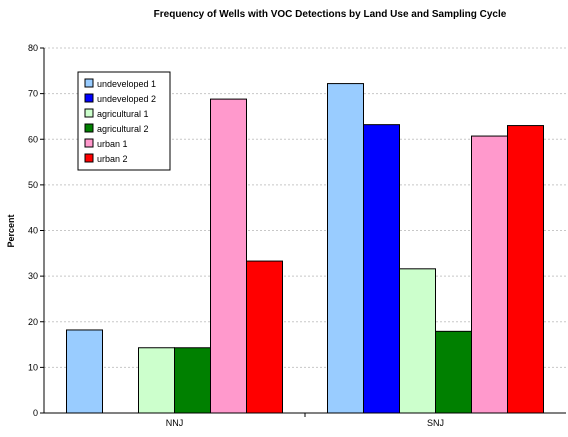  What do you see at coordinates (156, 380) in the screenshot?
I see `bar-agricultural-1-nnj` at bounding box center [156, 380].